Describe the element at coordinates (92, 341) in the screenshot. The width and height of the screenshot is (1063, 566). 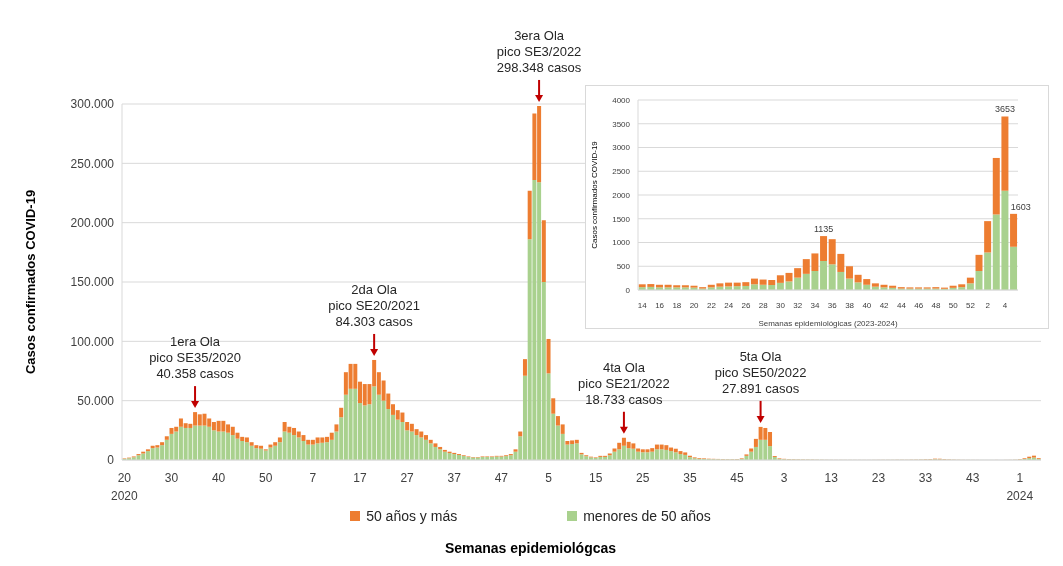
I see `y-tick-label: 100.000` at that location.